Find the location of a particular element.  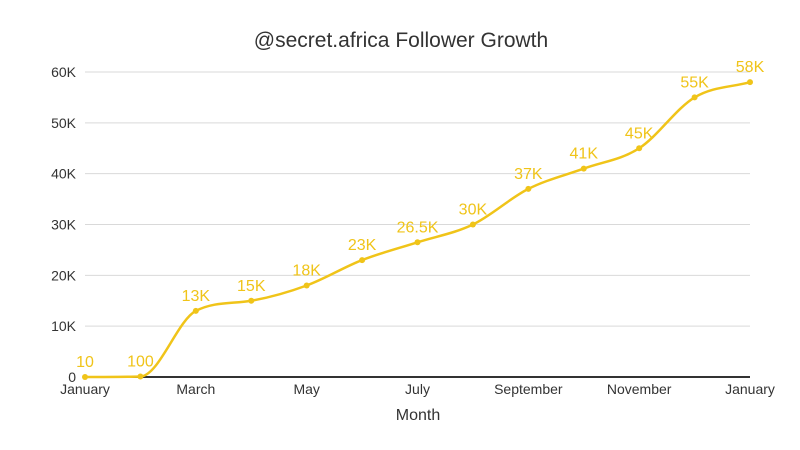

data-label: 37K is located at coordinates (528, 174).